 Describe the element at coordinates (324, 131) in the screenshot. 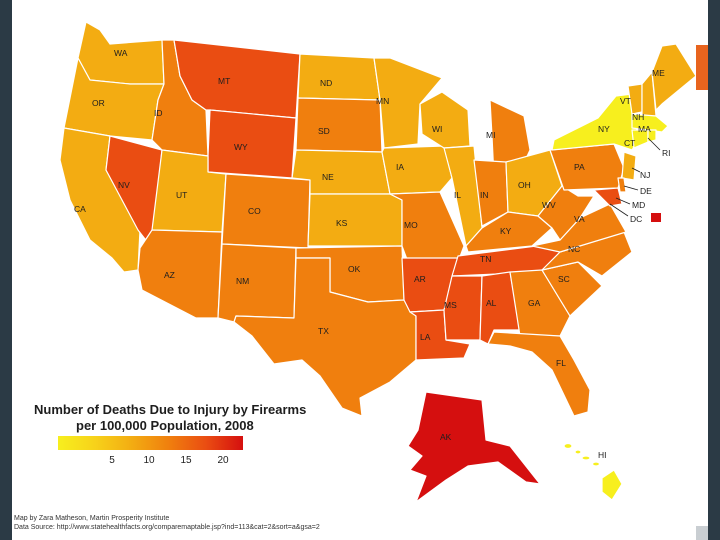

I see `label-sd: SD` at that location.